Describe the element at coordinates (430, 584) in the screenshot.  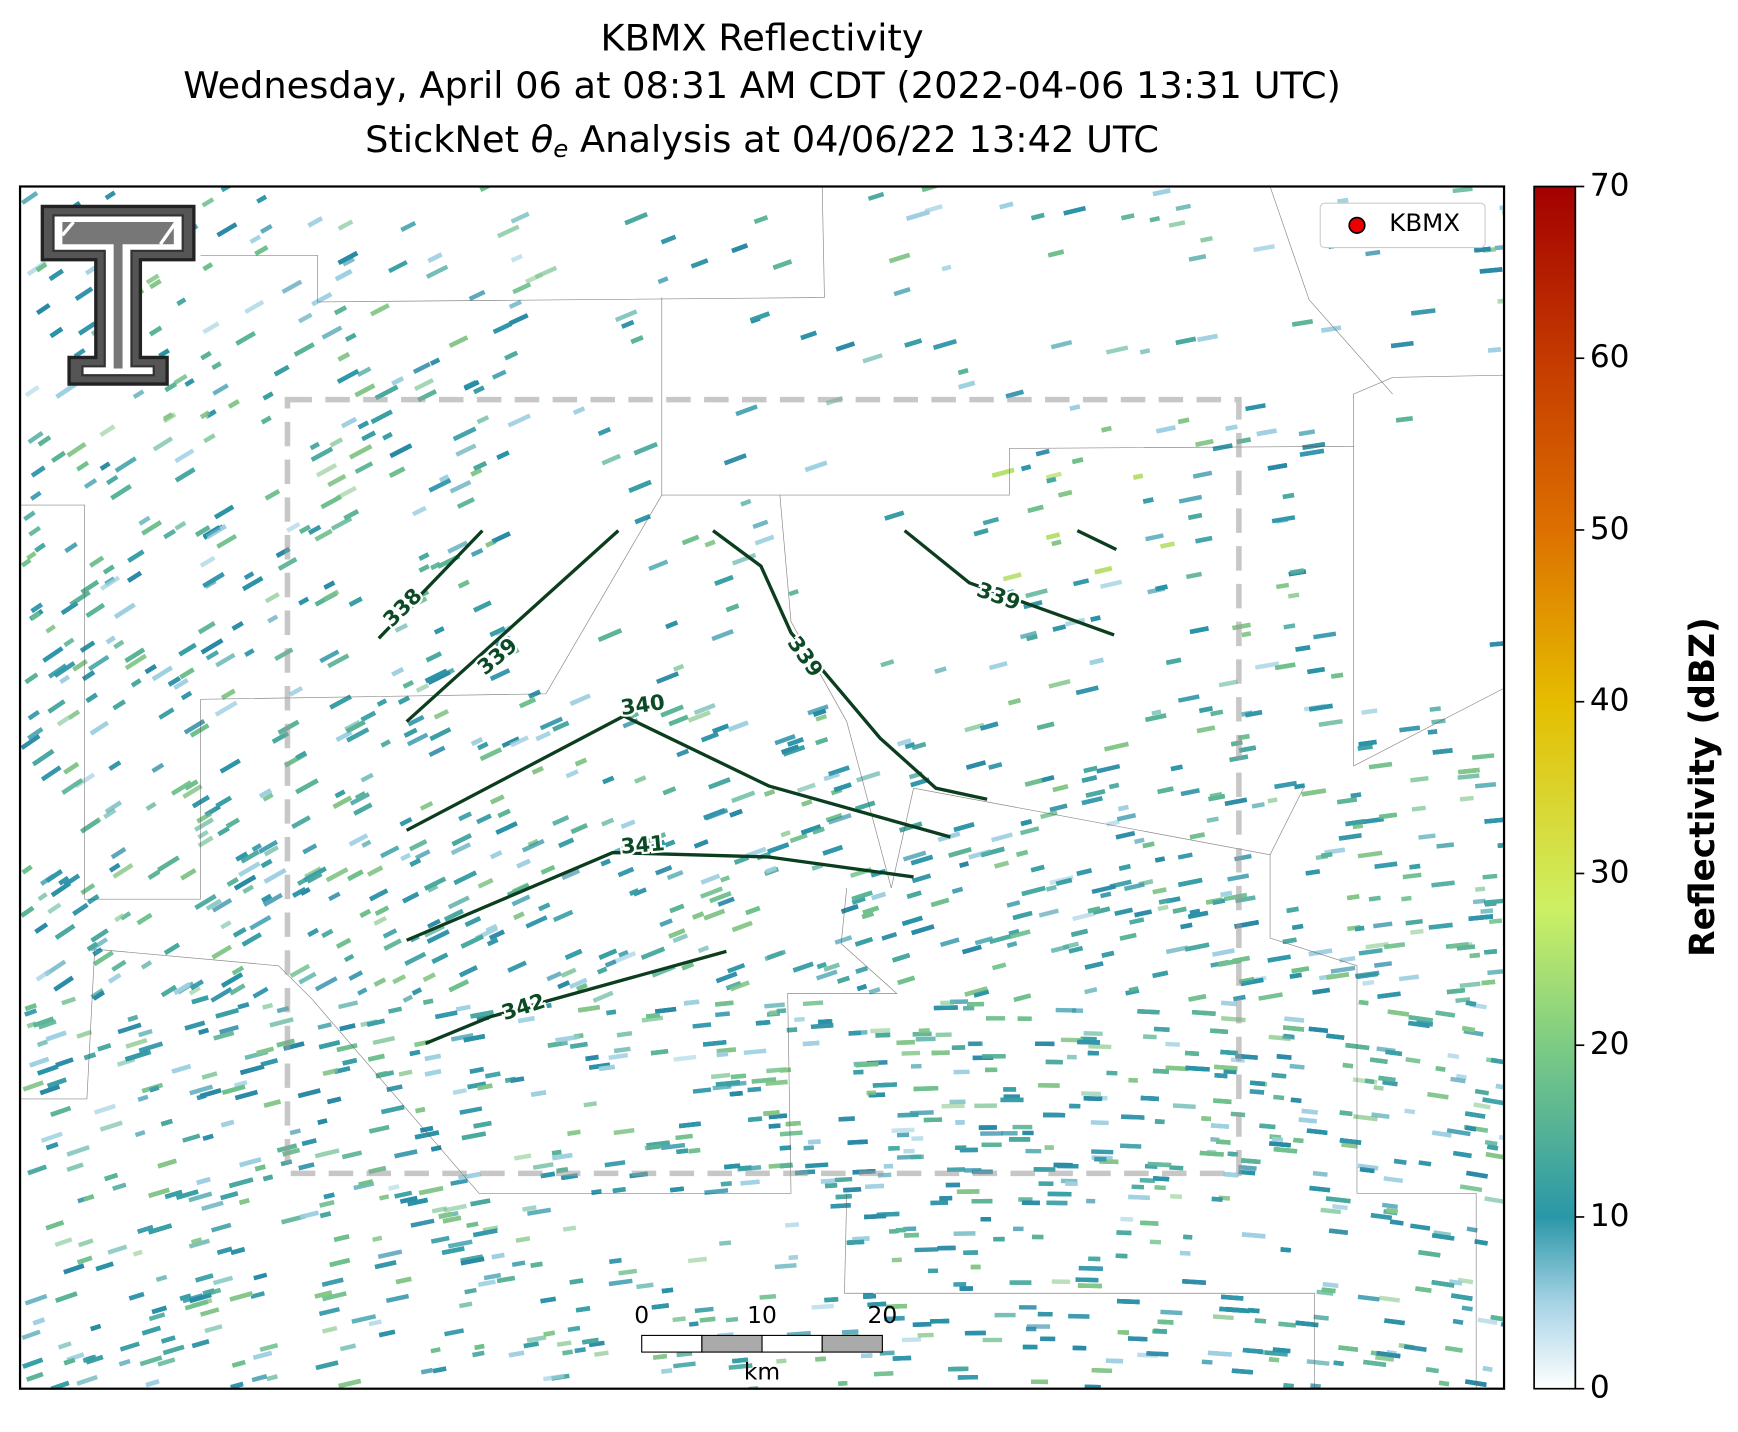
I see `contour-line` at that location.